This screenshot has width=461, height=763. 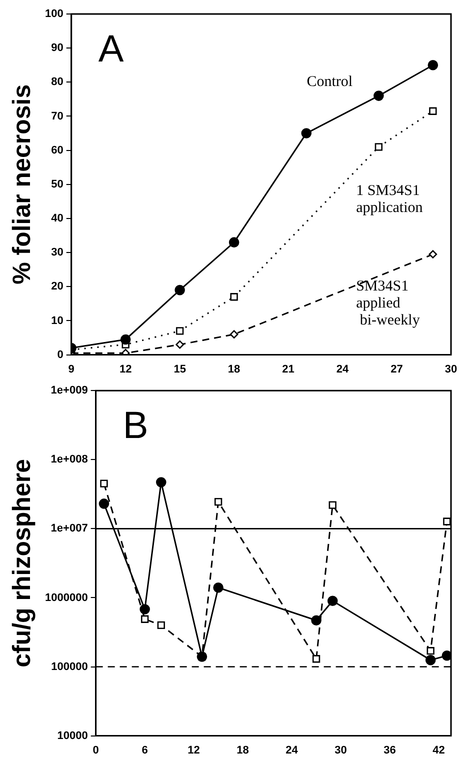 What do you see at coordinates (72, 736) in the screenshot?
I see `y-tick-label: 10000` at bounding box center [72, 736].